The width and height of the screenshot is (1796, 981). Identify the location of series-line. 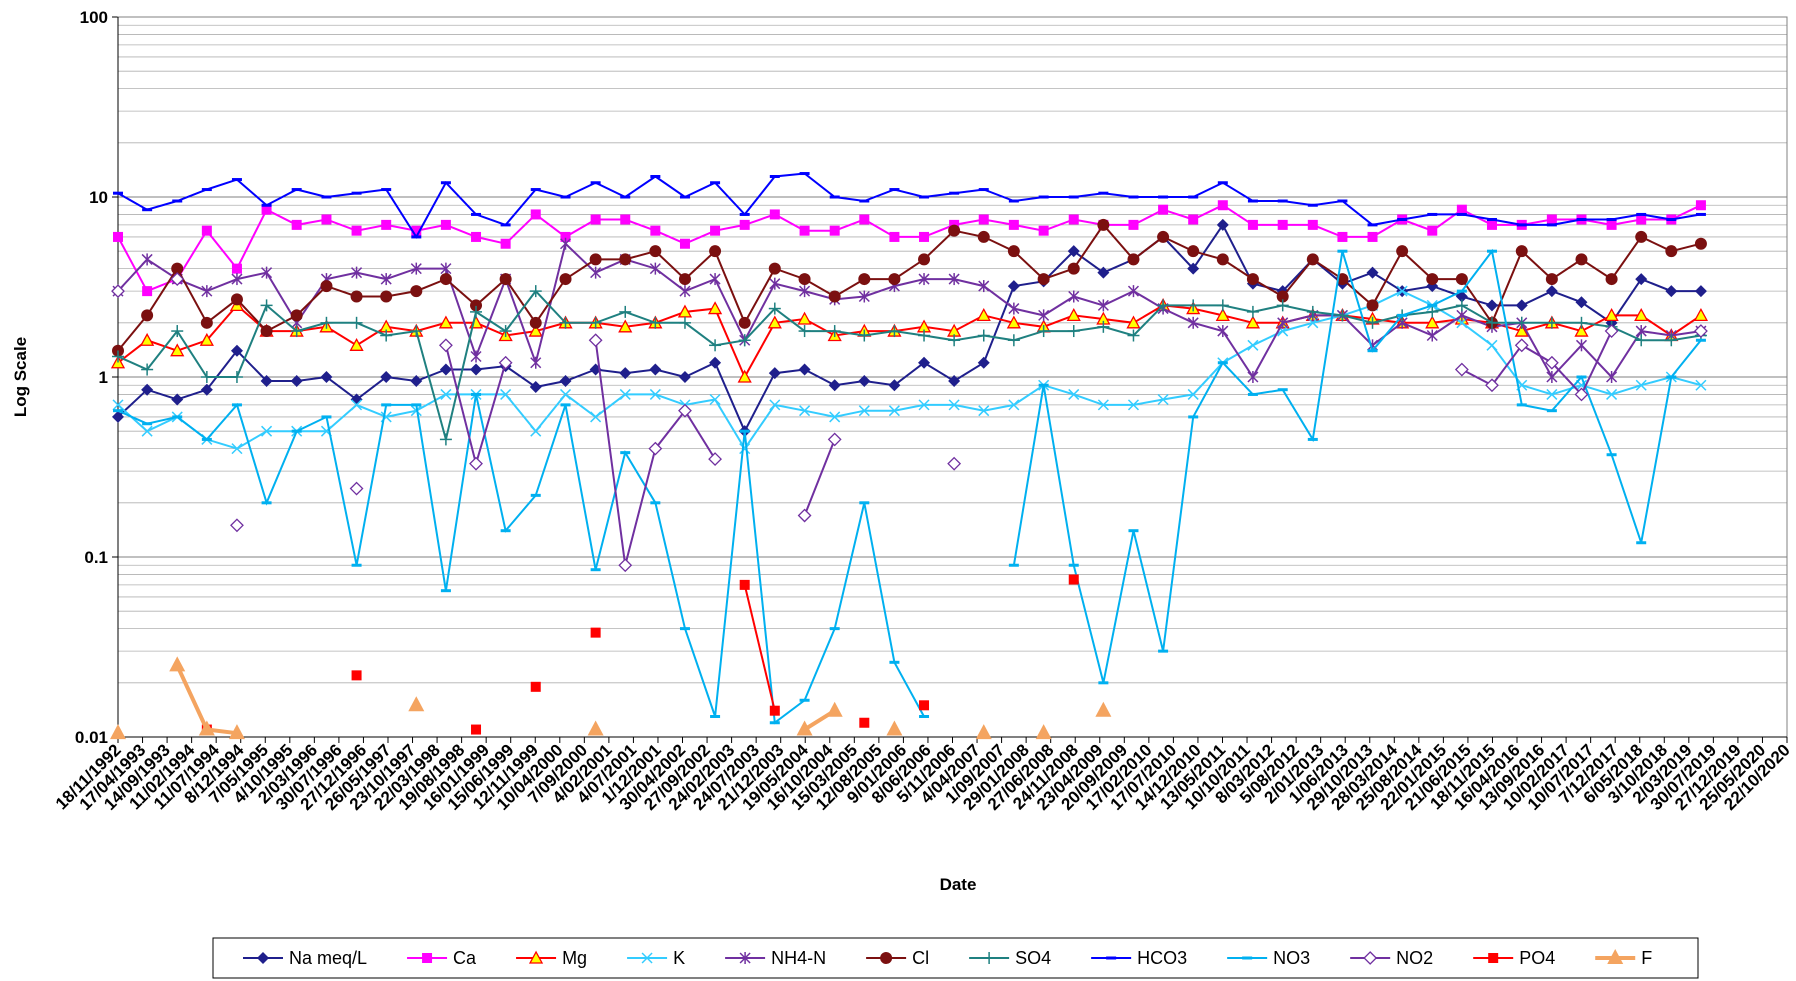
(909, 364).